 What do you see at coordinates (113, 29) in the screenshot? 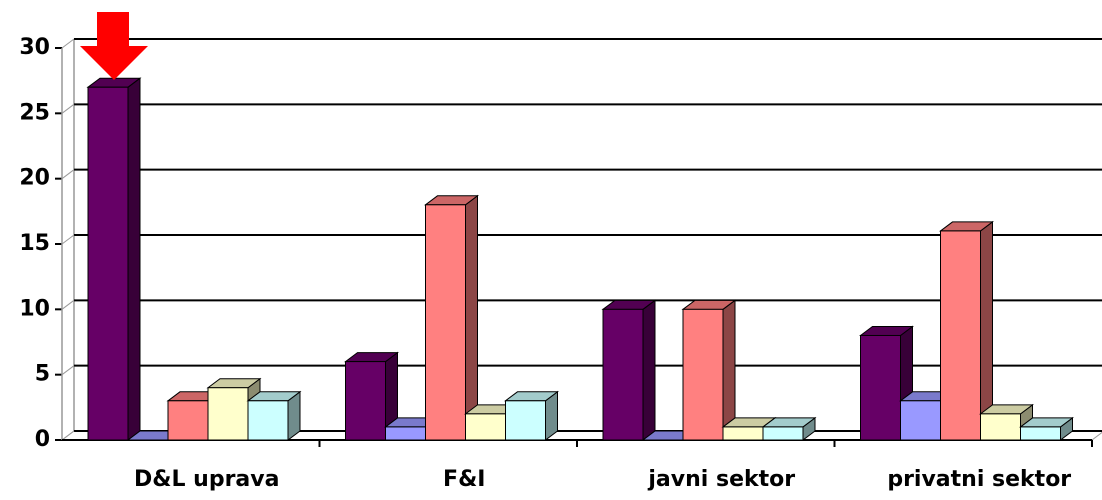
I see `arrow-shaft` at bounding box center [113, 29].